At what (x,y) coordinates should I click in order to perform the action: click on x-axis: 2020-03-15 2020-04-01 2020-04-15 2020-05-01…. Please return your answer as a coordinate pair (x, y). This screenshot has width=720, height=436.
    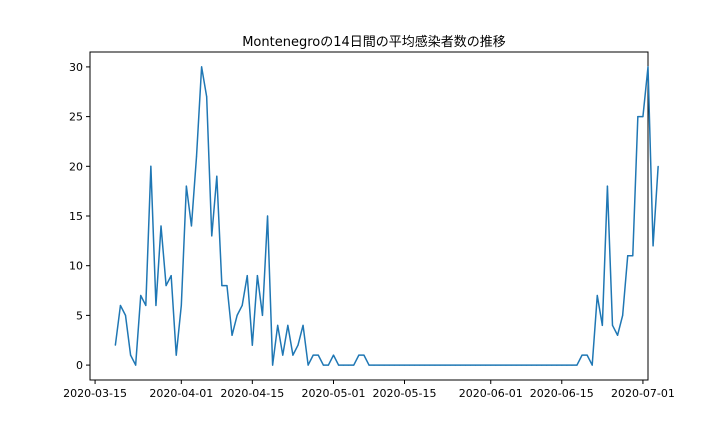
    Looking at the image, I should click on (369, 390).